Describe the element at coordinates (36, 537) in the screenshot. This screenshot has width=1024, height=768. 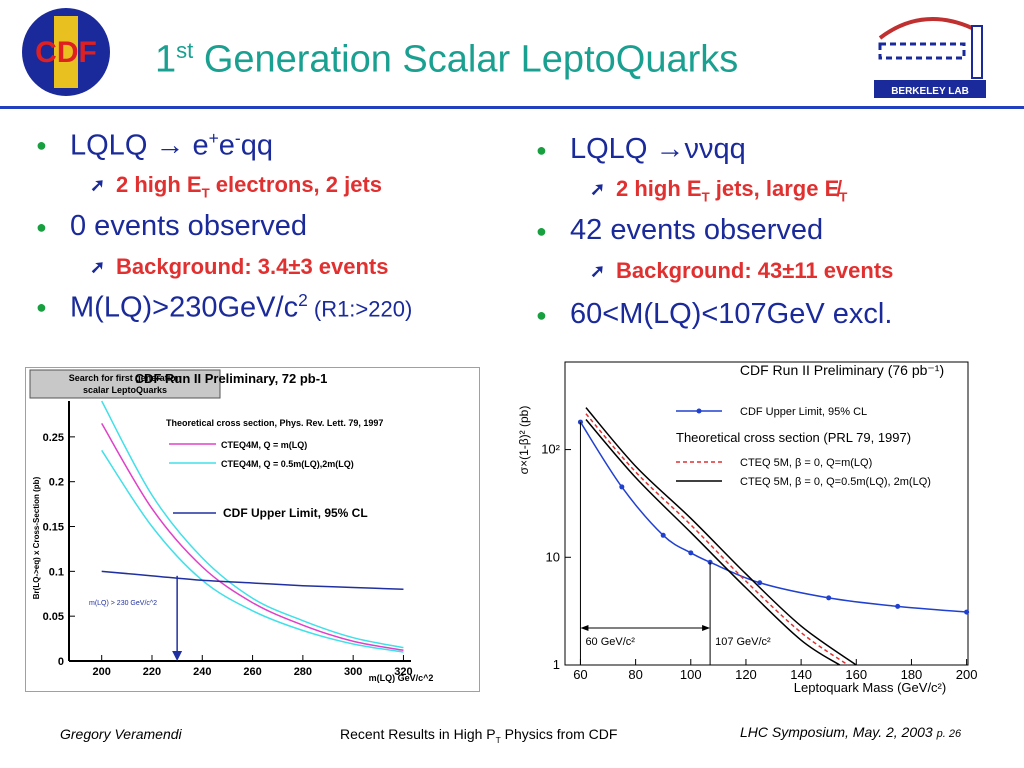
I see `y-axis-label: Br(LQ->eq) x Cross-Section (pb)` at that location.